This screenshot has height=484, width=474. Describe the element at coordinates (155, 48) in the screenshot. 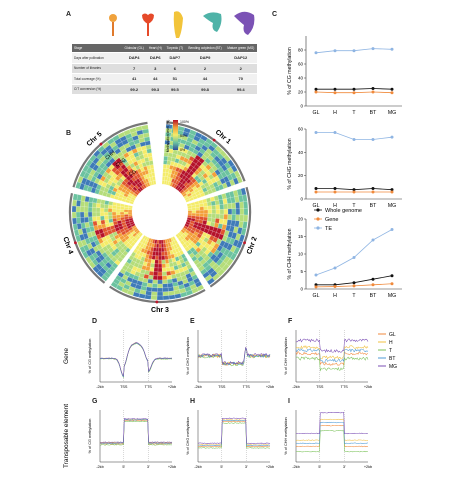

I see `table-header-cell: Heart (H)` at that location.